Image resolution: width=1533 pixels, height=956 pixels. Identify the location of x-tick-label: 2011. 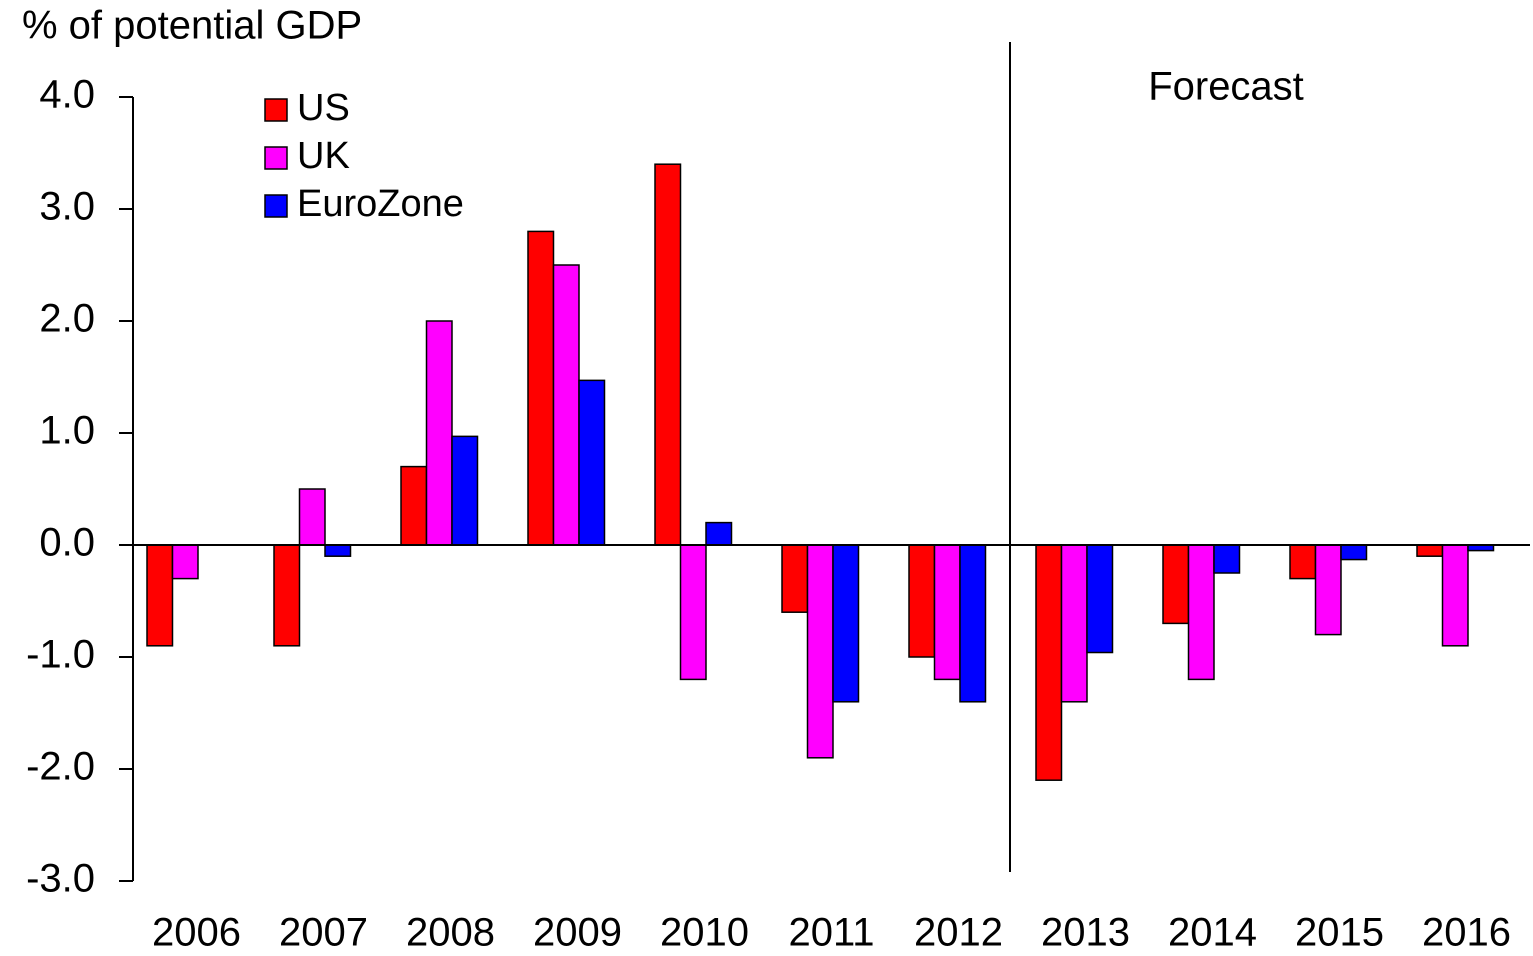
(831, 933).